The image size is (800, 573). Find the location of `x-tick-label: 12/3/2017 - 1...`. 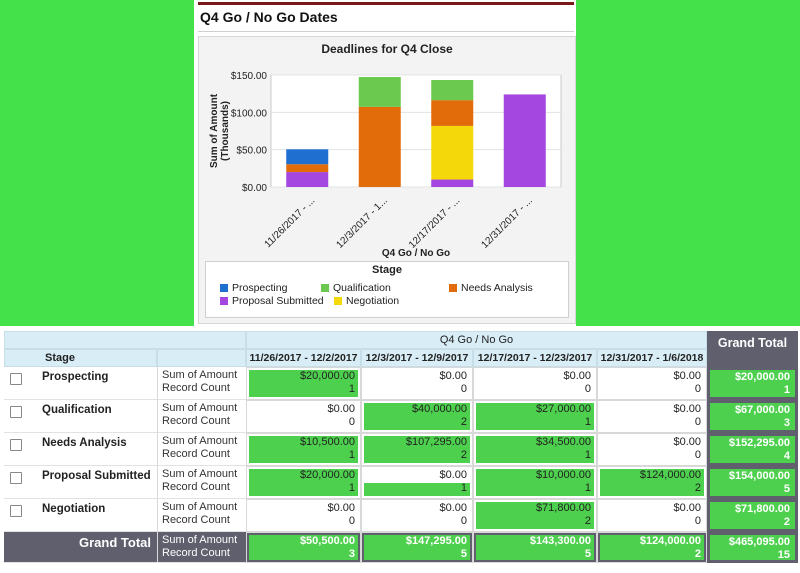

x-tick-label: 12/3/2017 - 1... is located at coordinates (362, 222).